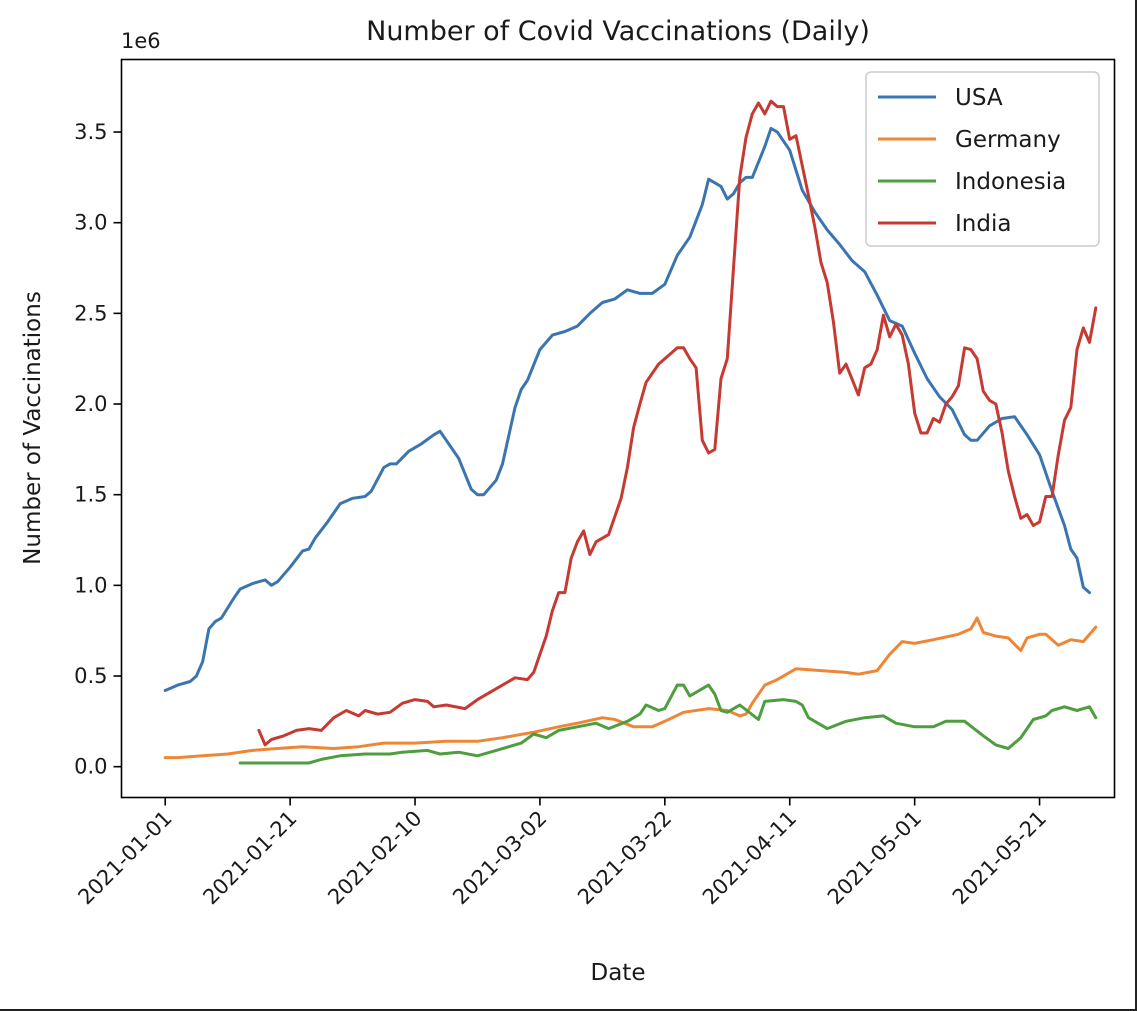 This screenshot has width=1137, height=1011. What do you see at coordinates (983, 224) in the screenshot?
I see `legend-label-india: India` at bounding box center [983, 224].